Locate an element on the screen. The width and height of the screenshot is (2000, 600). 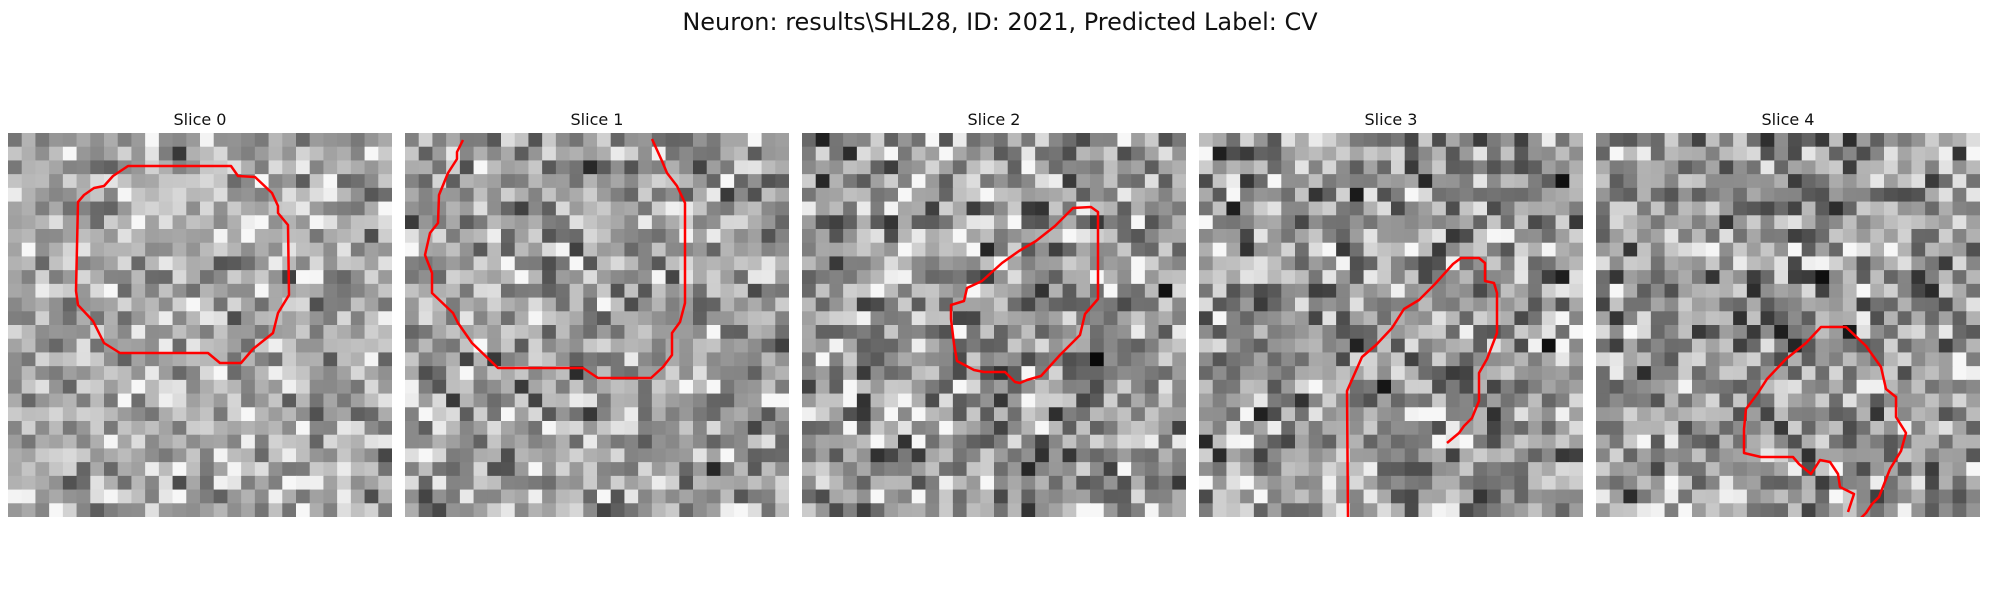
slice-title: Slice 3 is located at coordinates (1391, 119).